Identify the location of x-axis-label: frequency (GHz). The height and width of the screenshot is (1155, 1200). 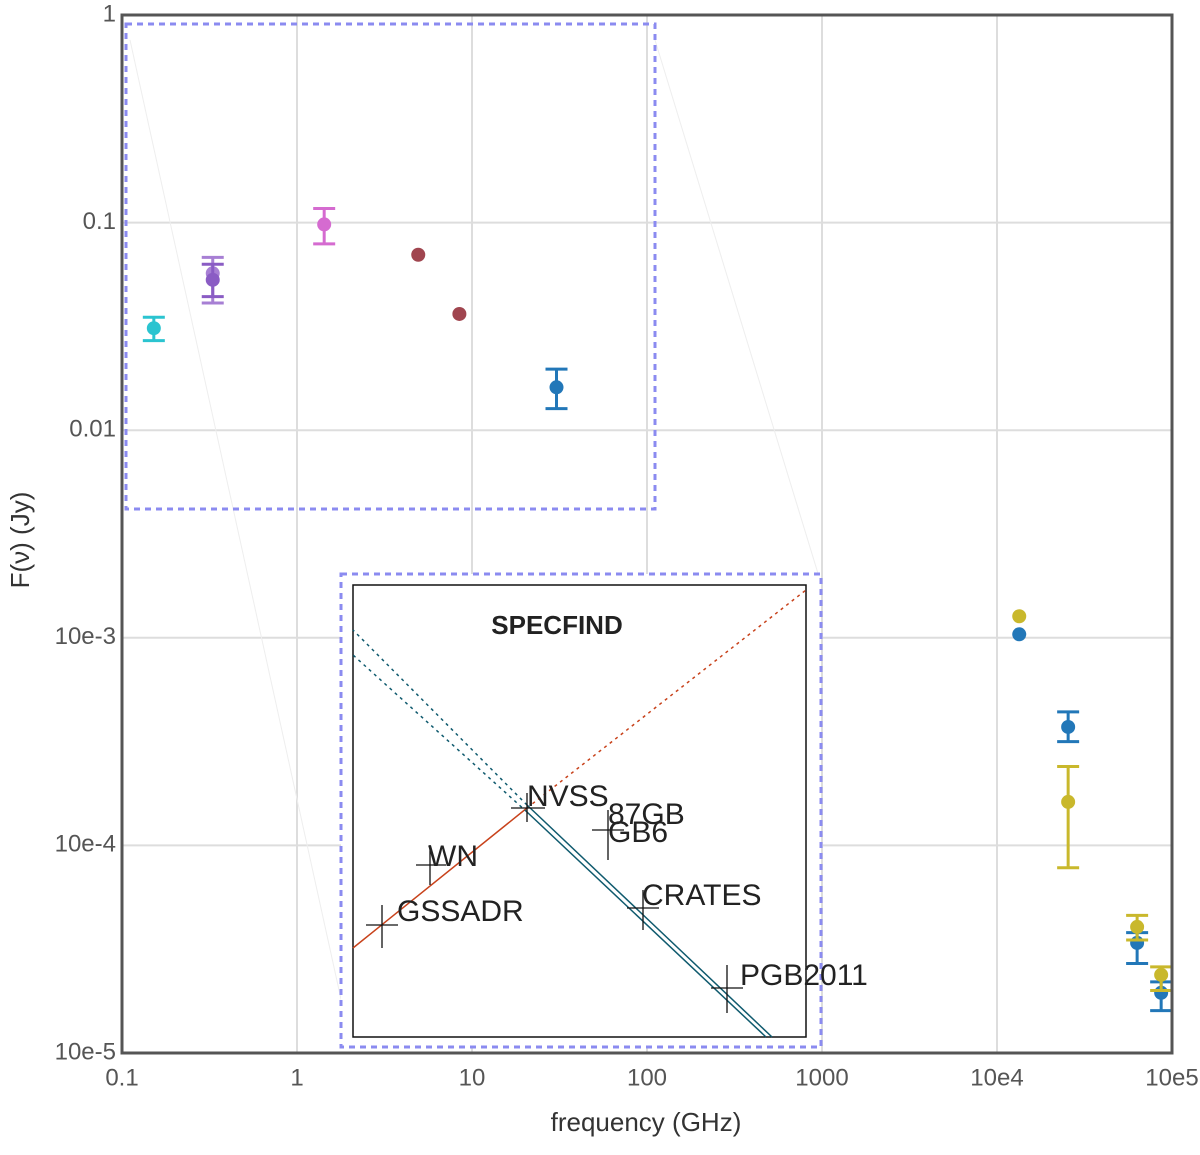
(646, 1122).